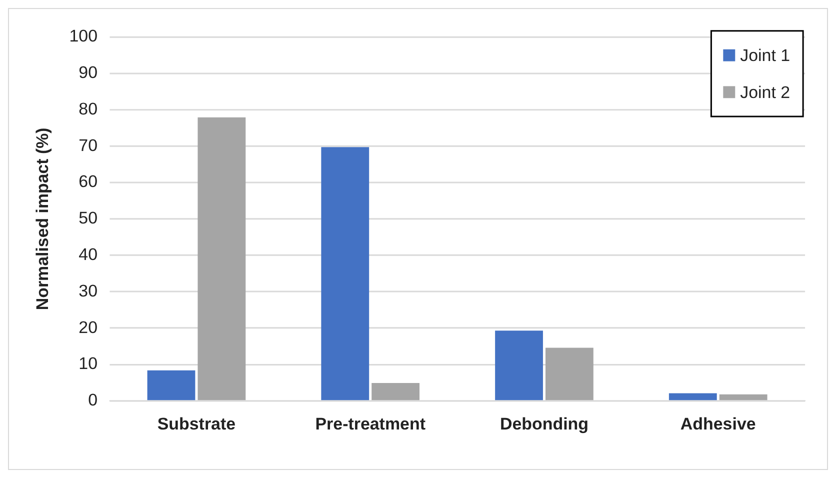 This screenshot has width=838, height=480. Describe the element at coordinates (88, 145) in the screenshot. I see `y-tick-label: 70` at that location.